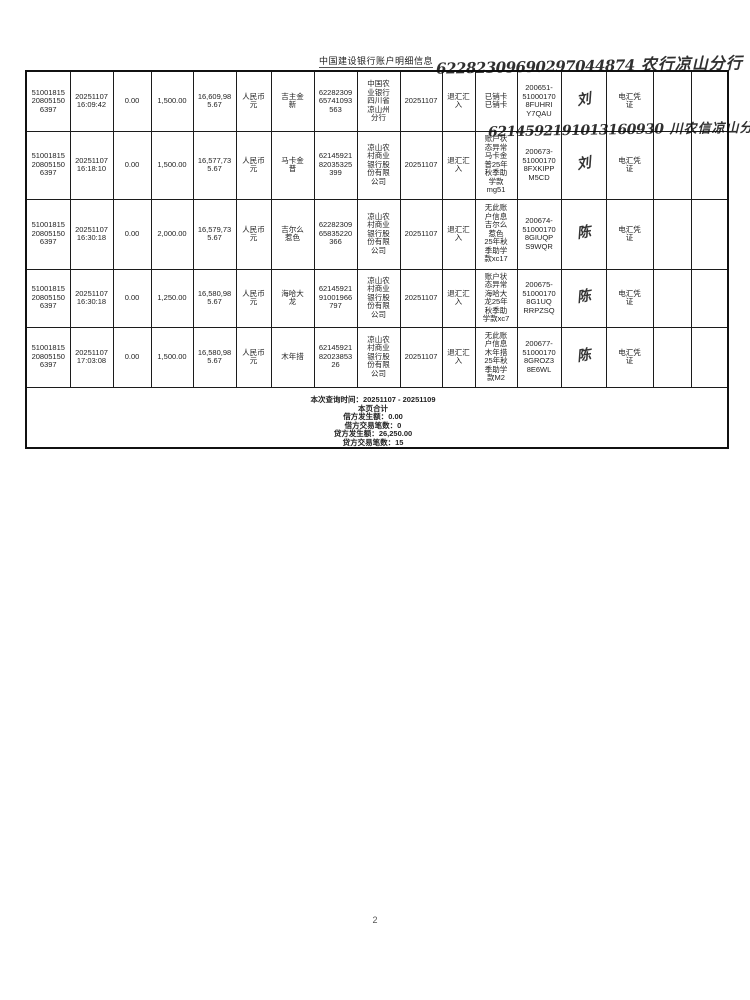  Describe the element at coordinates (335, 101) in the screenshot. I see `cell-counterparty-account: 62282309 65741093 563` at that location.